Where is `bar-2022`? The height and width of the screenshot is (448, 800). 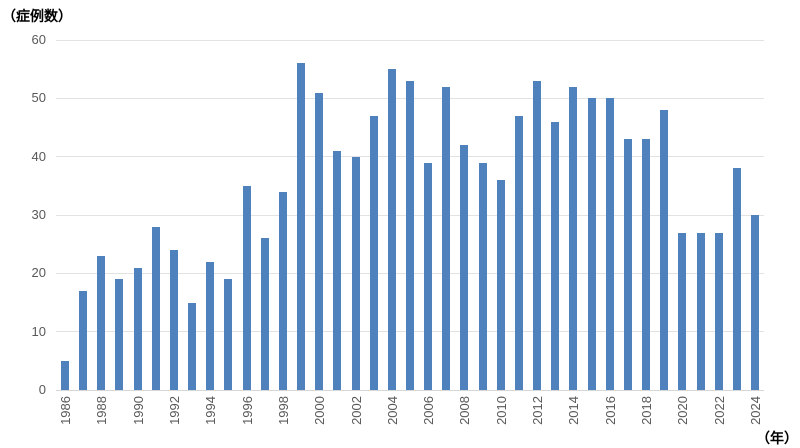 bar-2022 is located at coordinates (718, 311).